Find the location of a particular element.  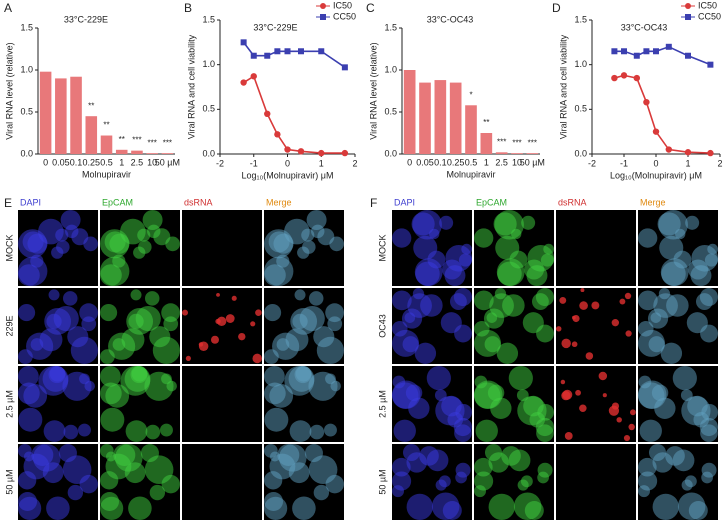

column-label: DAPI is located at coordinates (404, 202).